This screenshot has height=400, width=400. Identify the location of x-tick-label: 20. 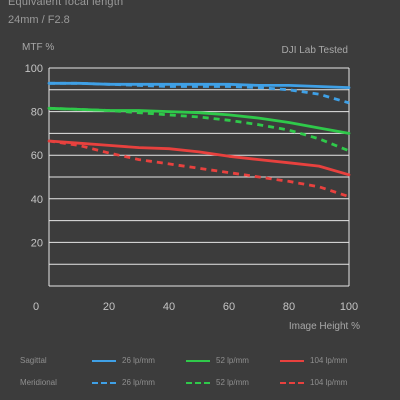
(109, 307).